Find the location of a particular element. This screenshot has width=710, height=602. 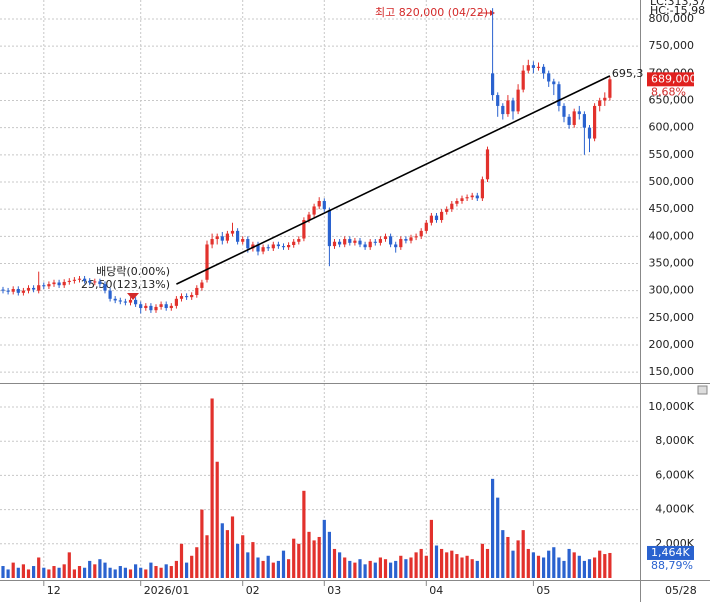

trendline-label: 695,3 is located at coordinates (628, 73).